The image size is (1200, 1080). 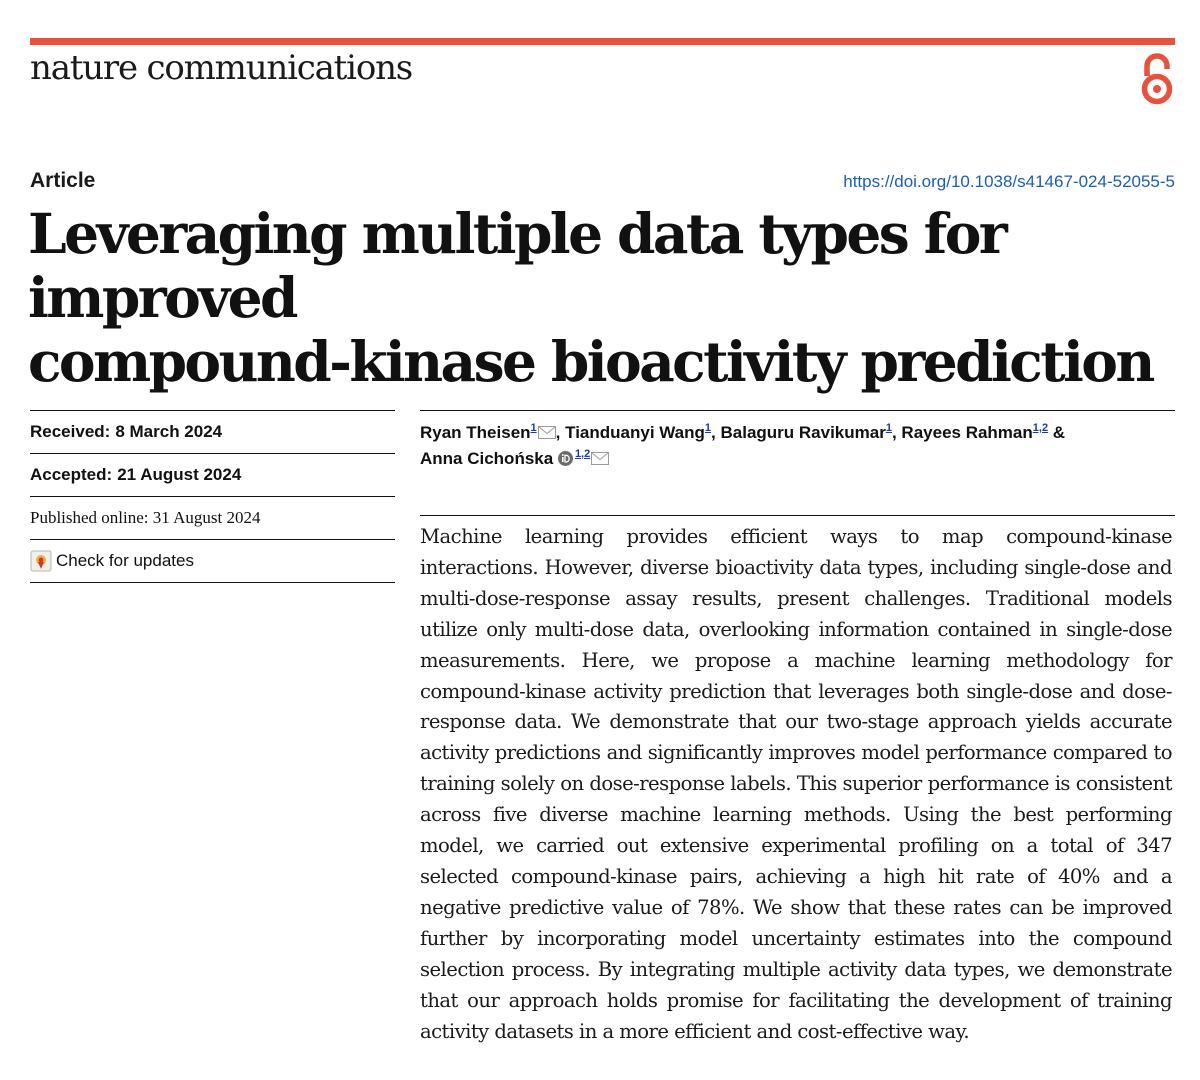 What do you see at coordinates (63, 180) in the screenshot?
I see `article-type: Article` at bounding box center [63, 180].